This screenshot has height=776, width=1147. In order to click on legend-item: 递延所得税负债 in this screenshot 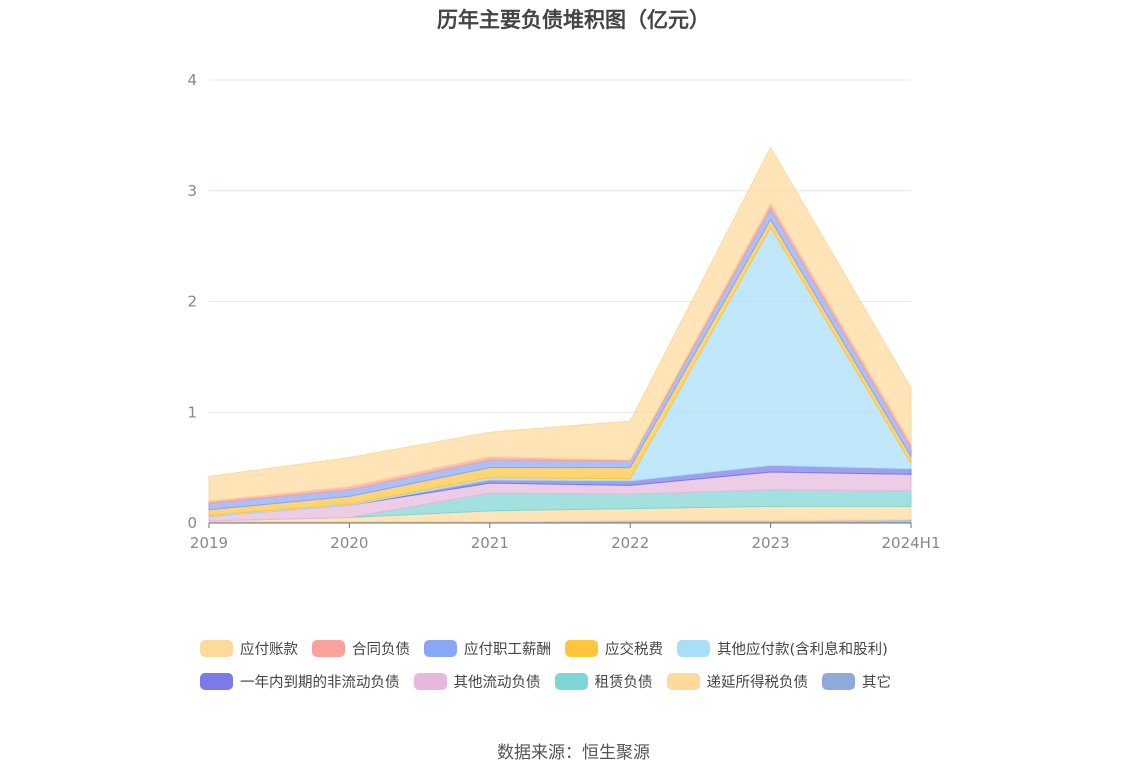, I will do `click(737, 681)`.